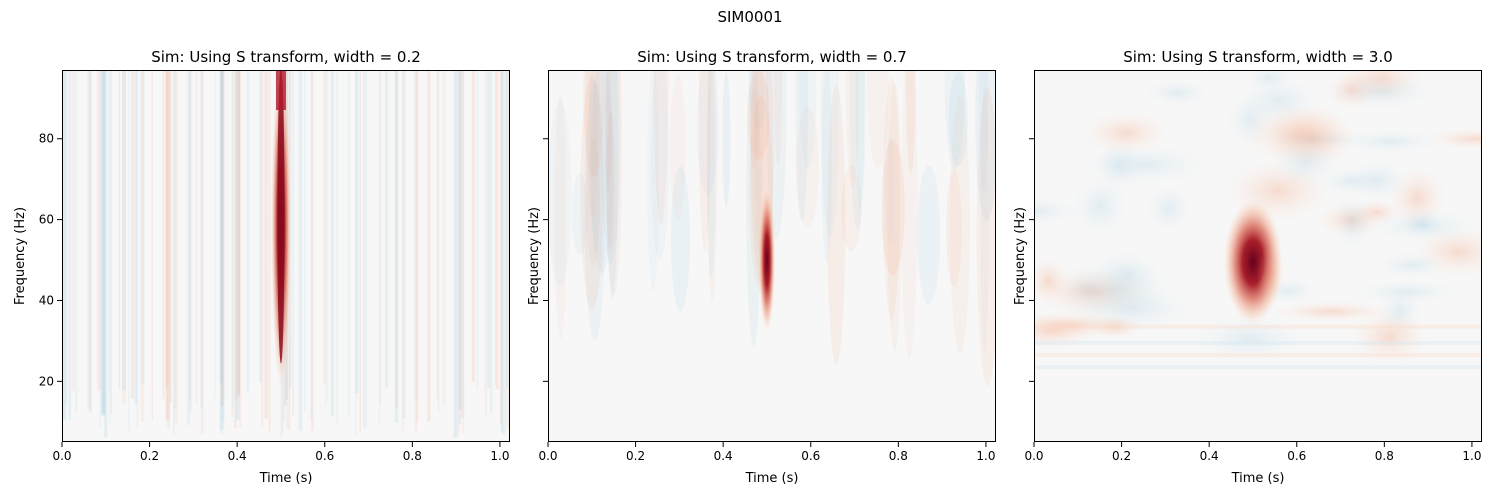 This screenshot has width=1500, height=500. I want to click on x-tick-label: 0.8, so click(898, 456).